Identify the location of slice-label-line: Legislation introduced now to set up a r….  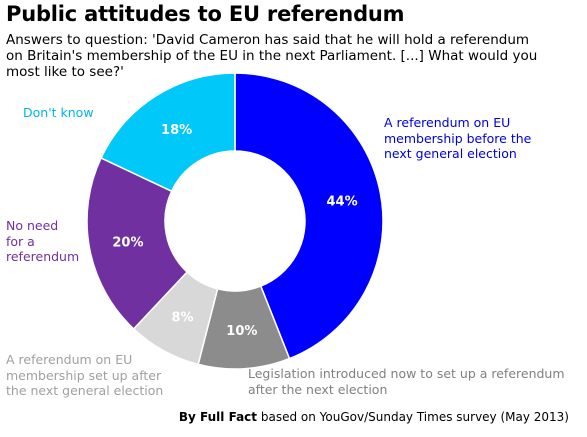
(406, 373).